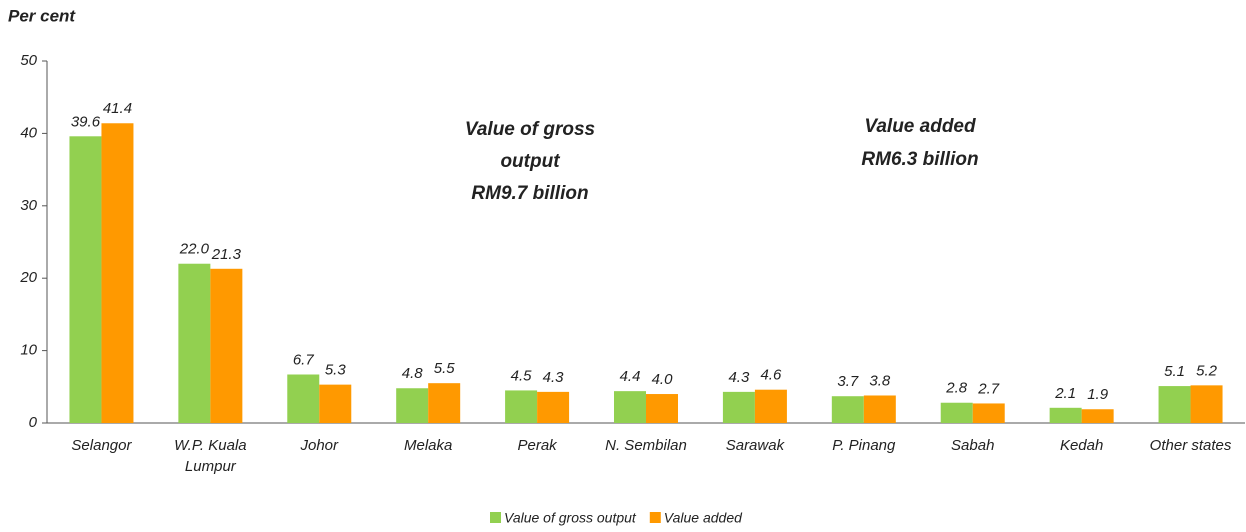 This screenshot has width=1246, height=532. I want to click on value-label: 2.8, so click(956, 388).